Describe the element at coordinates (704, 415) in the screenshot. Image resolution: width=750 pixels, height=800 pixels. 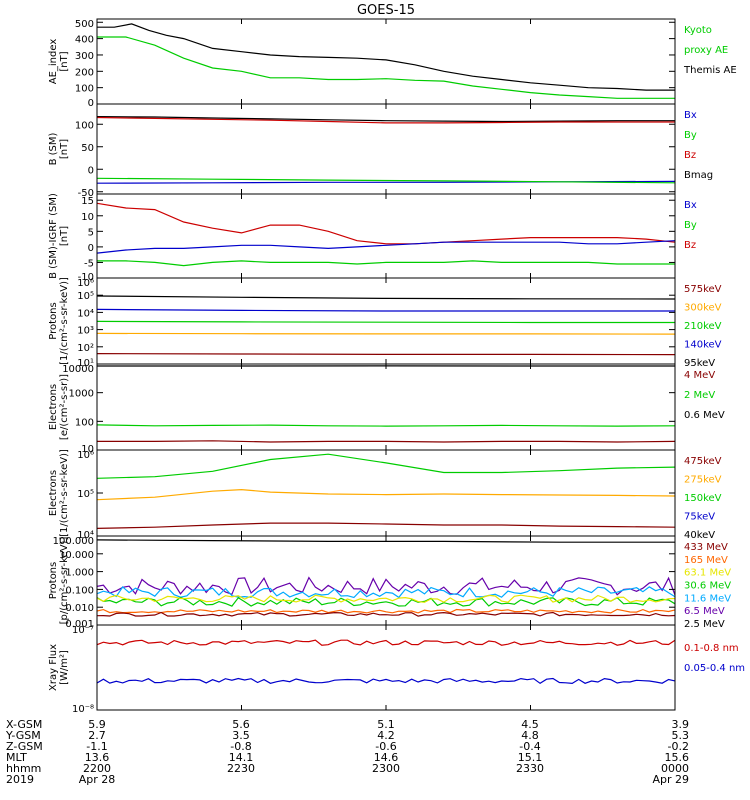
I see `panel-5-legend-item: 0.6 MeV` at that location.